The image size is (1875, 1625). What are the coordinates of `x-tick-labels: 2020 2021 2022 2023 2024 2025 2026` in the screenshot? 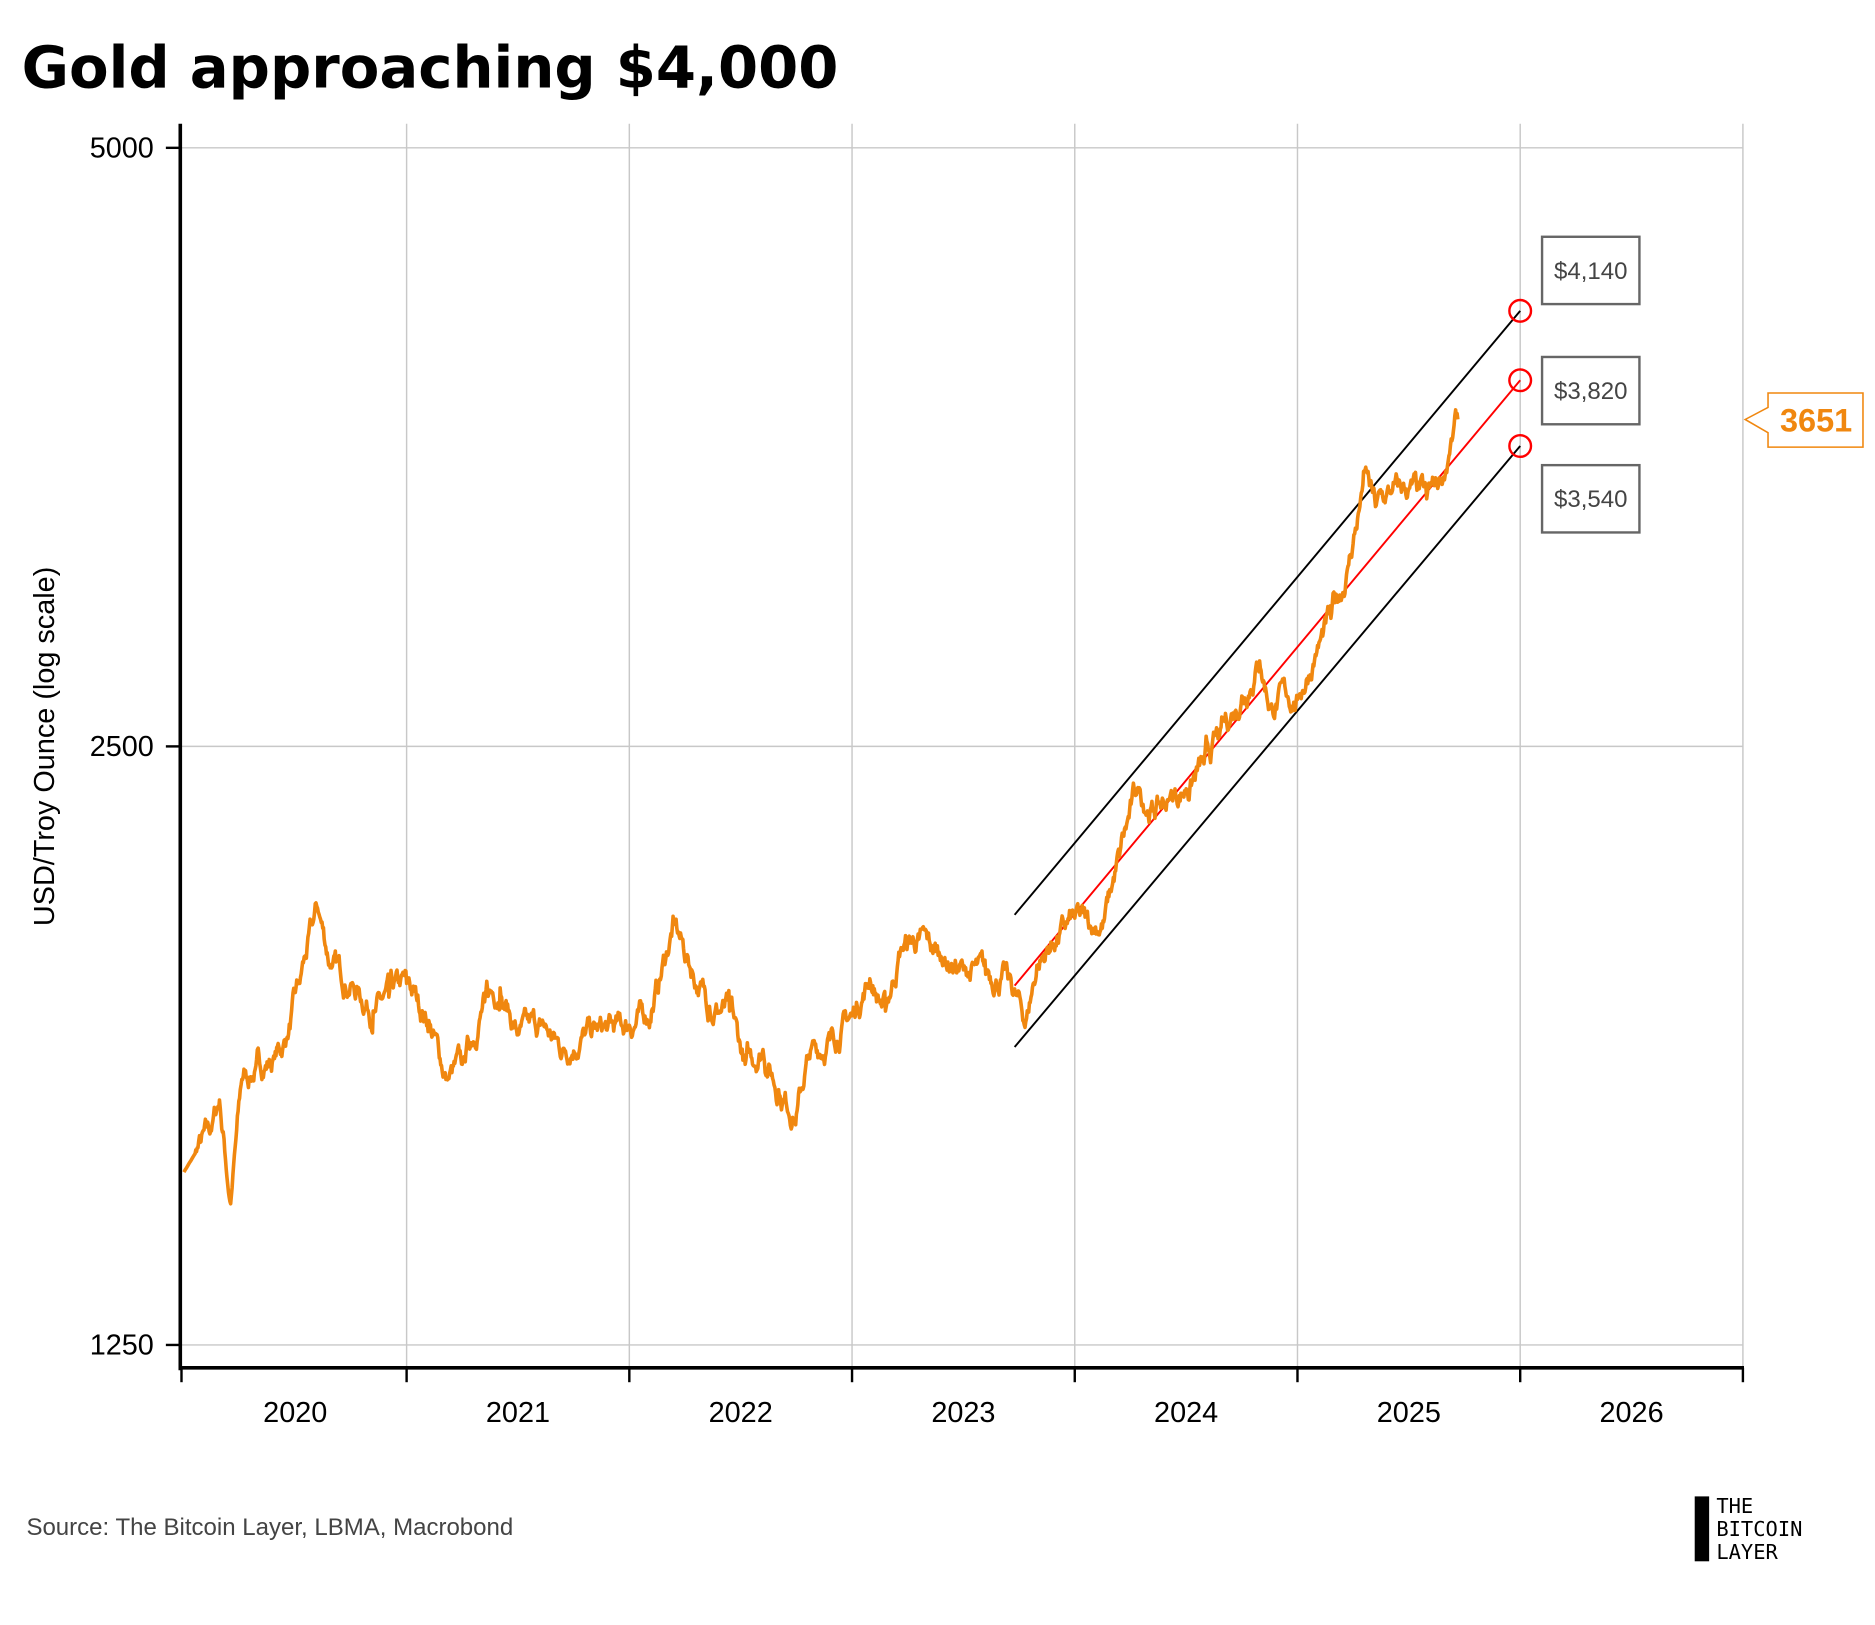 It's located at (963, 1413).